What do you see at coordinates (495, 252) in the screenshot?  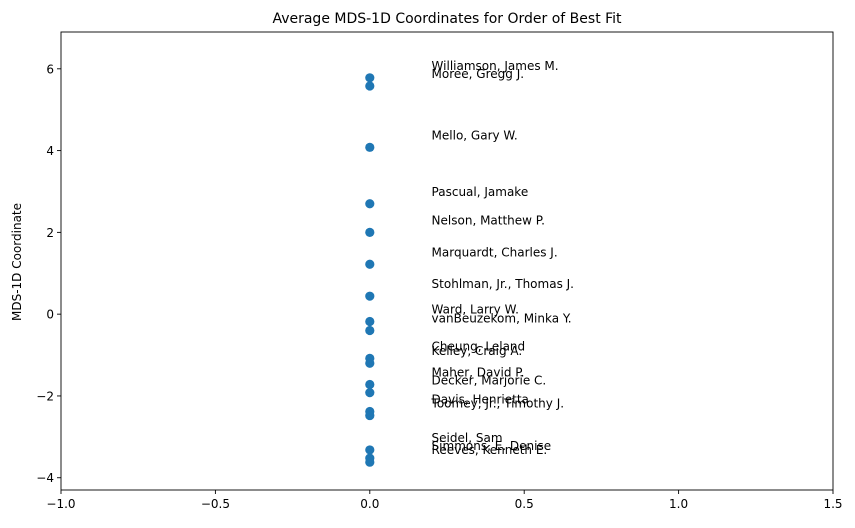 I see `point-label: Marquardt, Charles J.` at bounding box center [495, 252].